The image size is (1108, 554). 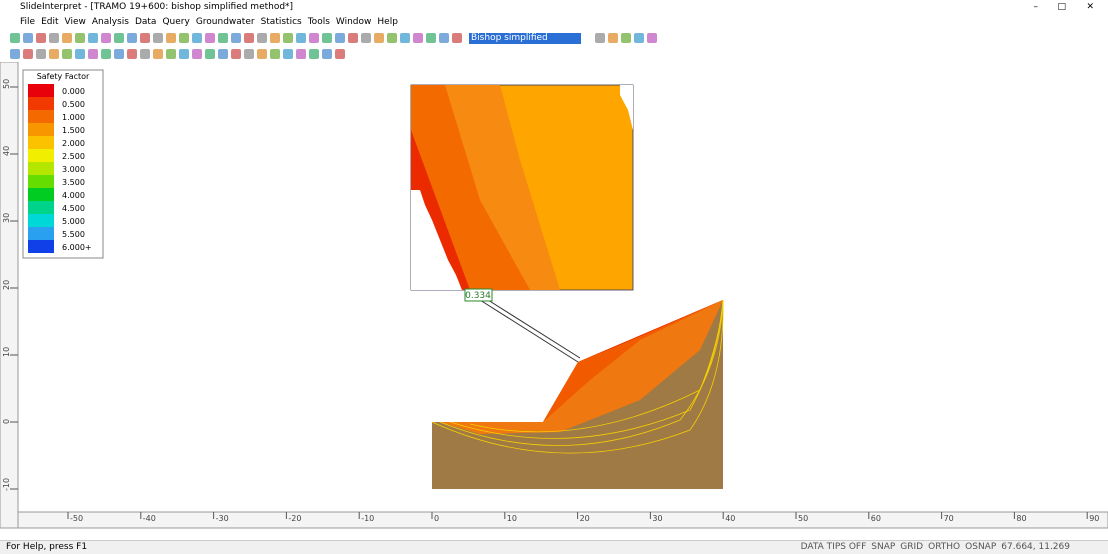 What do you see at coordinates (6, 484) in the screenshot?
I see `y-ruler-label: -10` at bounding box center [6, 484].